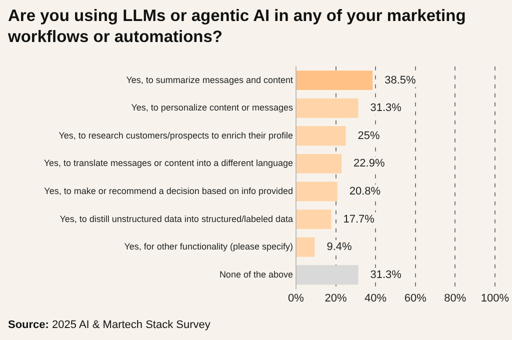 This screenshot has width=512, height=340. I want to click on y-tick-label: Yes, to make or recommend a decision based on info provided, so click(168, 191).